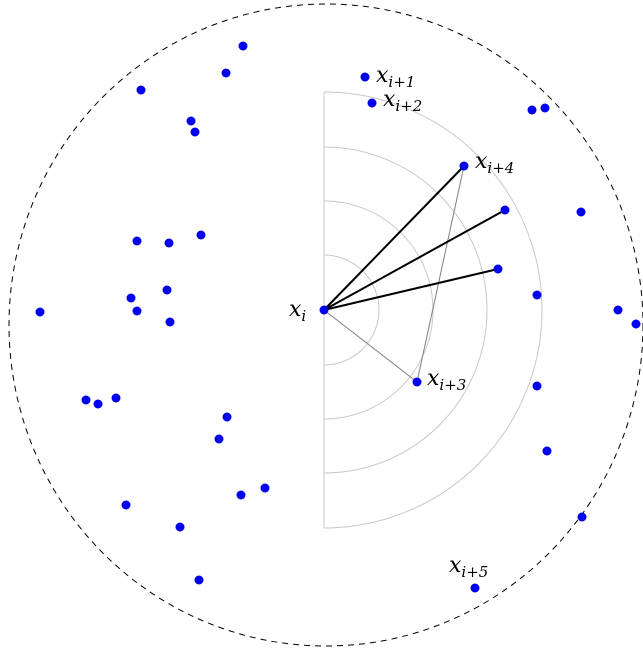 The image size is (643, 650). Describe the element at coordinates (372, 103) in the screenshot. I see `point-xi2` at that location.